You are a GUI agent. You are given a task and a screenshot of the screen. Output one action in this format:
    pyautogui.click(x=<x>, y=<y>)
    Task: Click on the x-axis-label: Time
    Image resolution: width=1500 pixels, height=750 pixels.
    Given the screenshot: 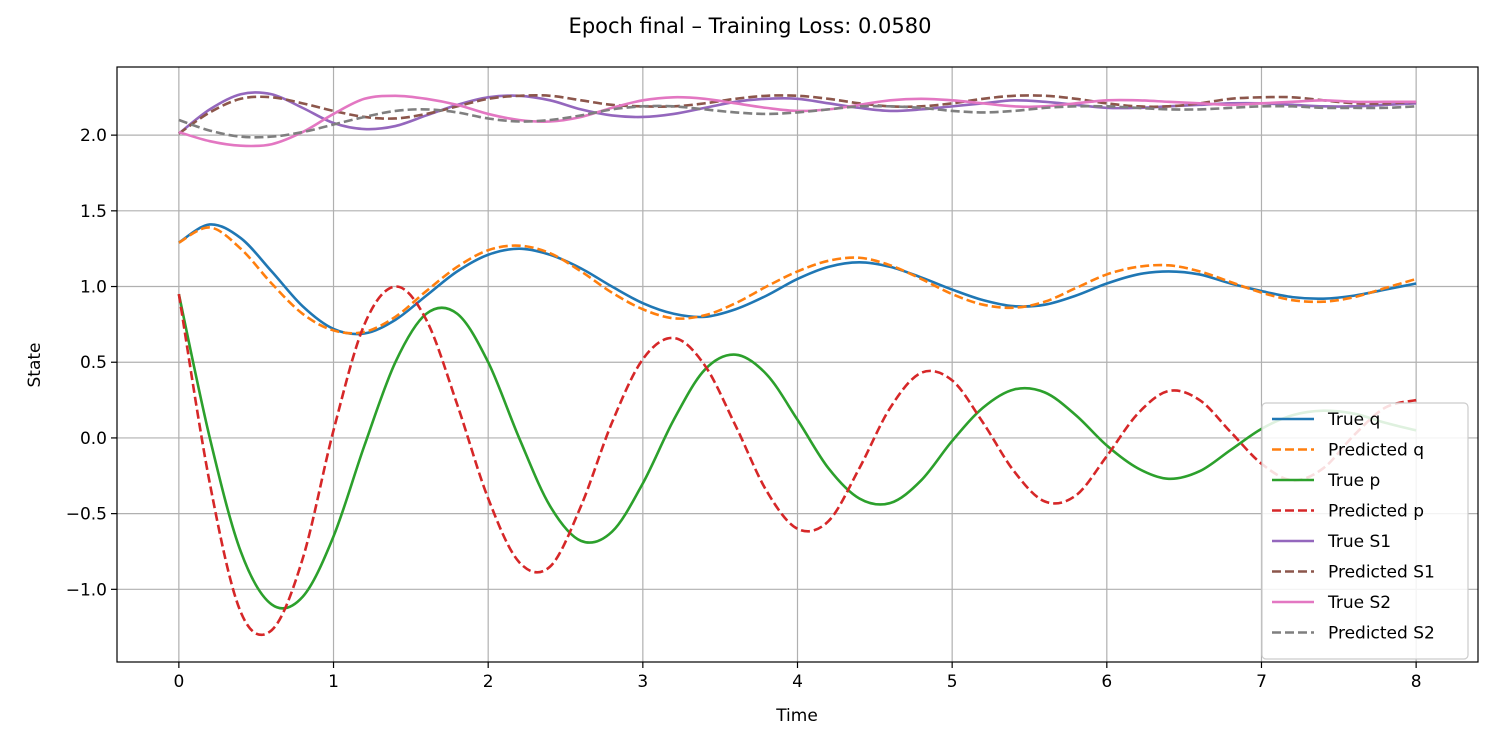 What is the action you would take?
    pyautogui.click(x=796, y=716)
    